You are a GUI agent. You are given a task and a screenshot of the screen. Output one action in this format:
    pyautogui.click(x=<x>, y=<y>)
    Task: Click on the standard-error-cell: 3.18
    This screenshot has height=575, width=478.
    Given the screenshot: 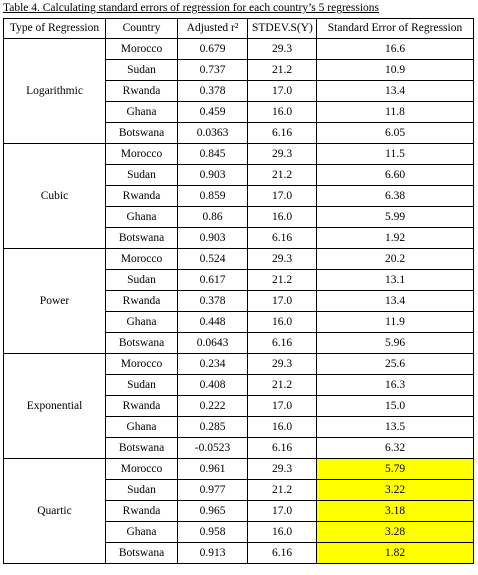 What is the action you would take?
    pyautogui.click(x=395, y=511)
    